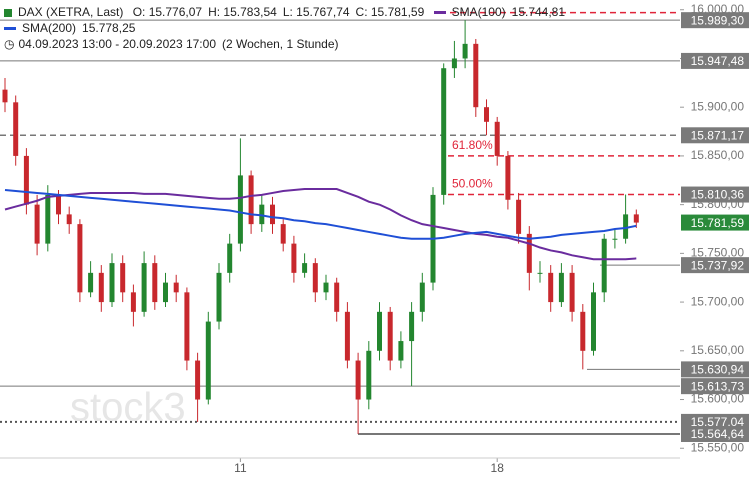  I want to click on x-tick-label: 11, so click(240, 468).